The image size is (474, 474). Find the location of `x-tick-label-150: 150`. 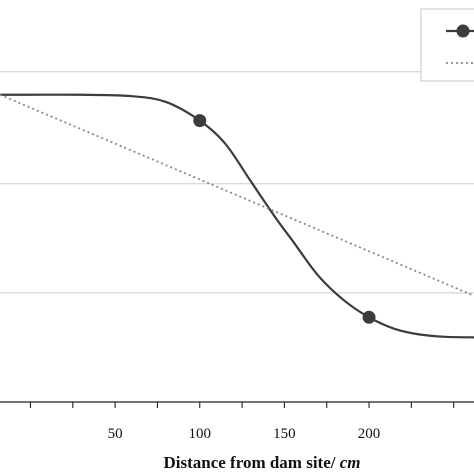

x-tick-label-150: 150 is located at coordinates (284, 434).